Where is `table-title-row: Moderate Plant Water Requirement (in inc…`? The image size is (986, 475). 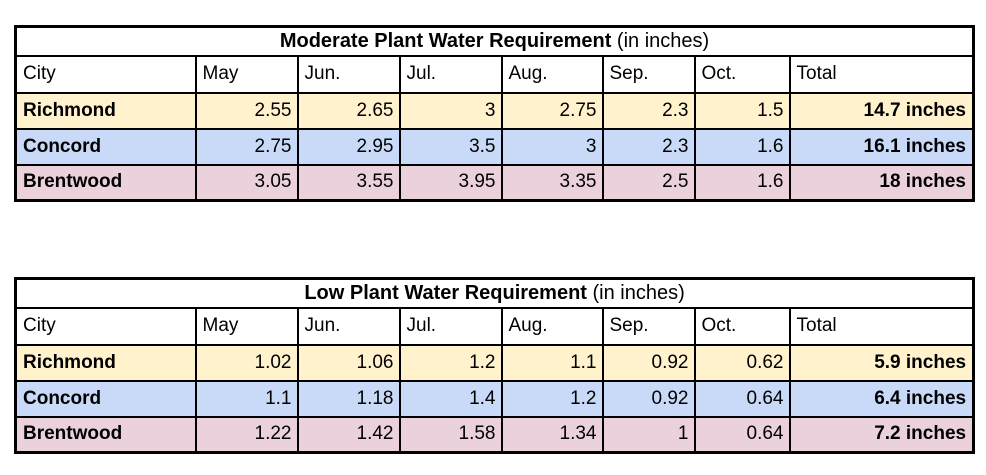
table-title-row: Moderate Plant Water Requirement (in inc… is located at coordinates (494, 41).